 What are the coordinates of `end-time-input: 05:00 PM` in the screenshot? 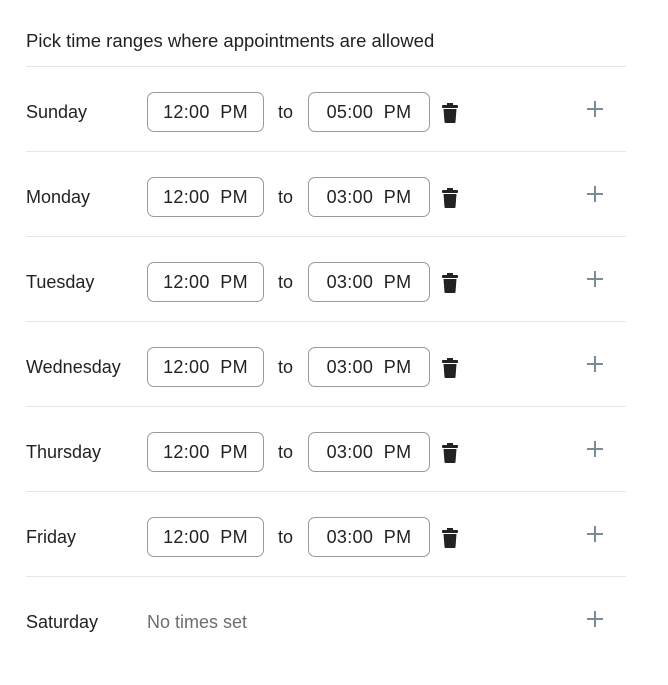 It's located at (369, 112).